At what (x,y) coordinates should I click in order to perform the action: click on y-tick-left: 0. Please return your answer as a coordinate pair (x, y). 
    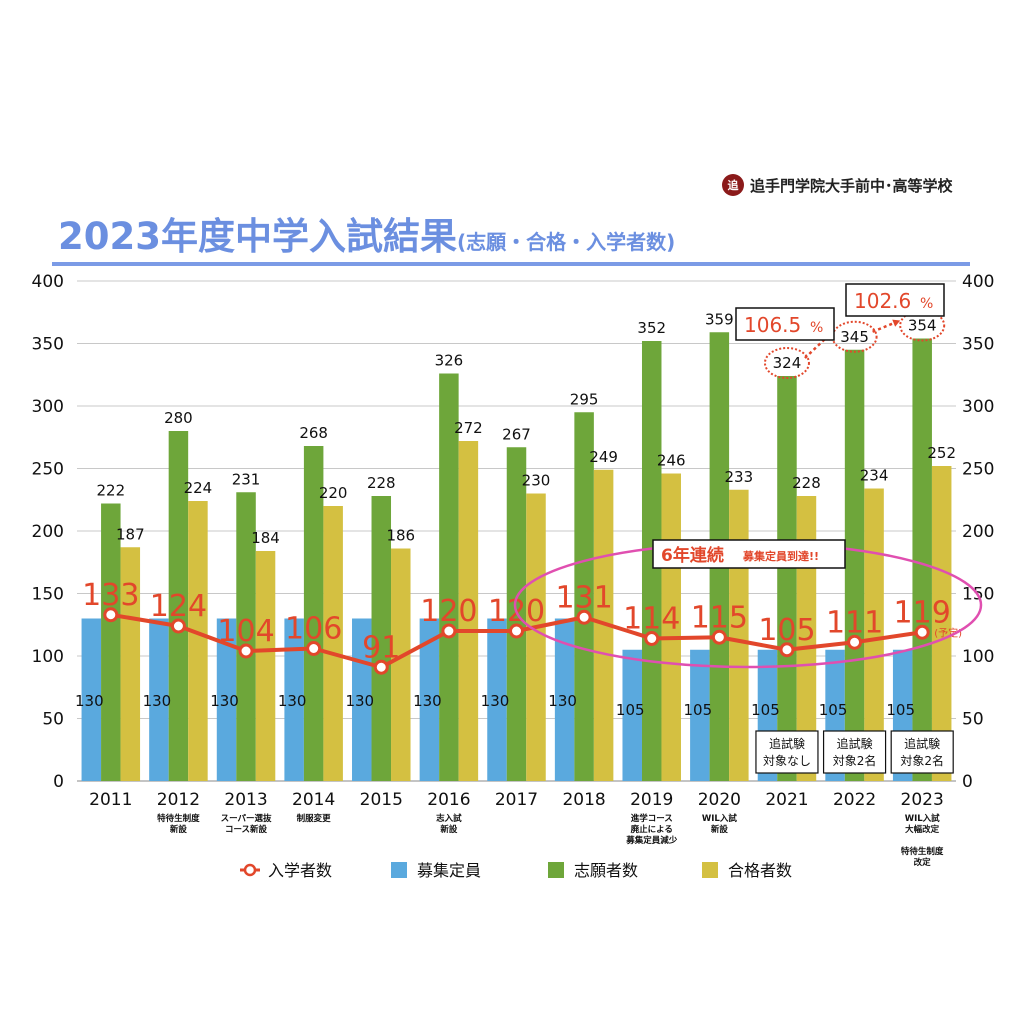
    Looking at the image, I should click on (58, 782).